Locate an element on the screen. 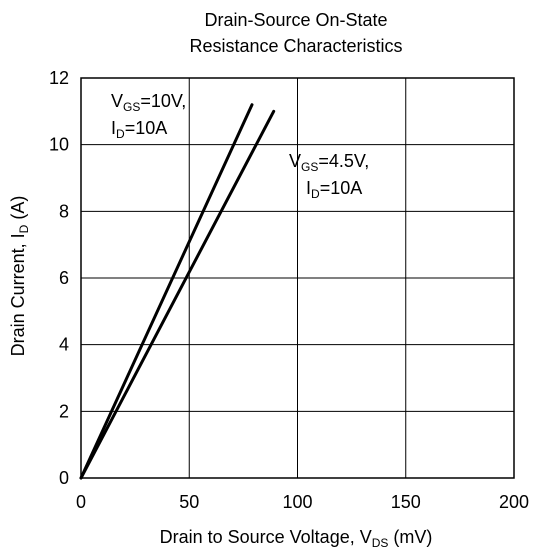 The height and width of the screenshot is (552, 539). x-tick-label: 200 is located at coordinates (514, 502).